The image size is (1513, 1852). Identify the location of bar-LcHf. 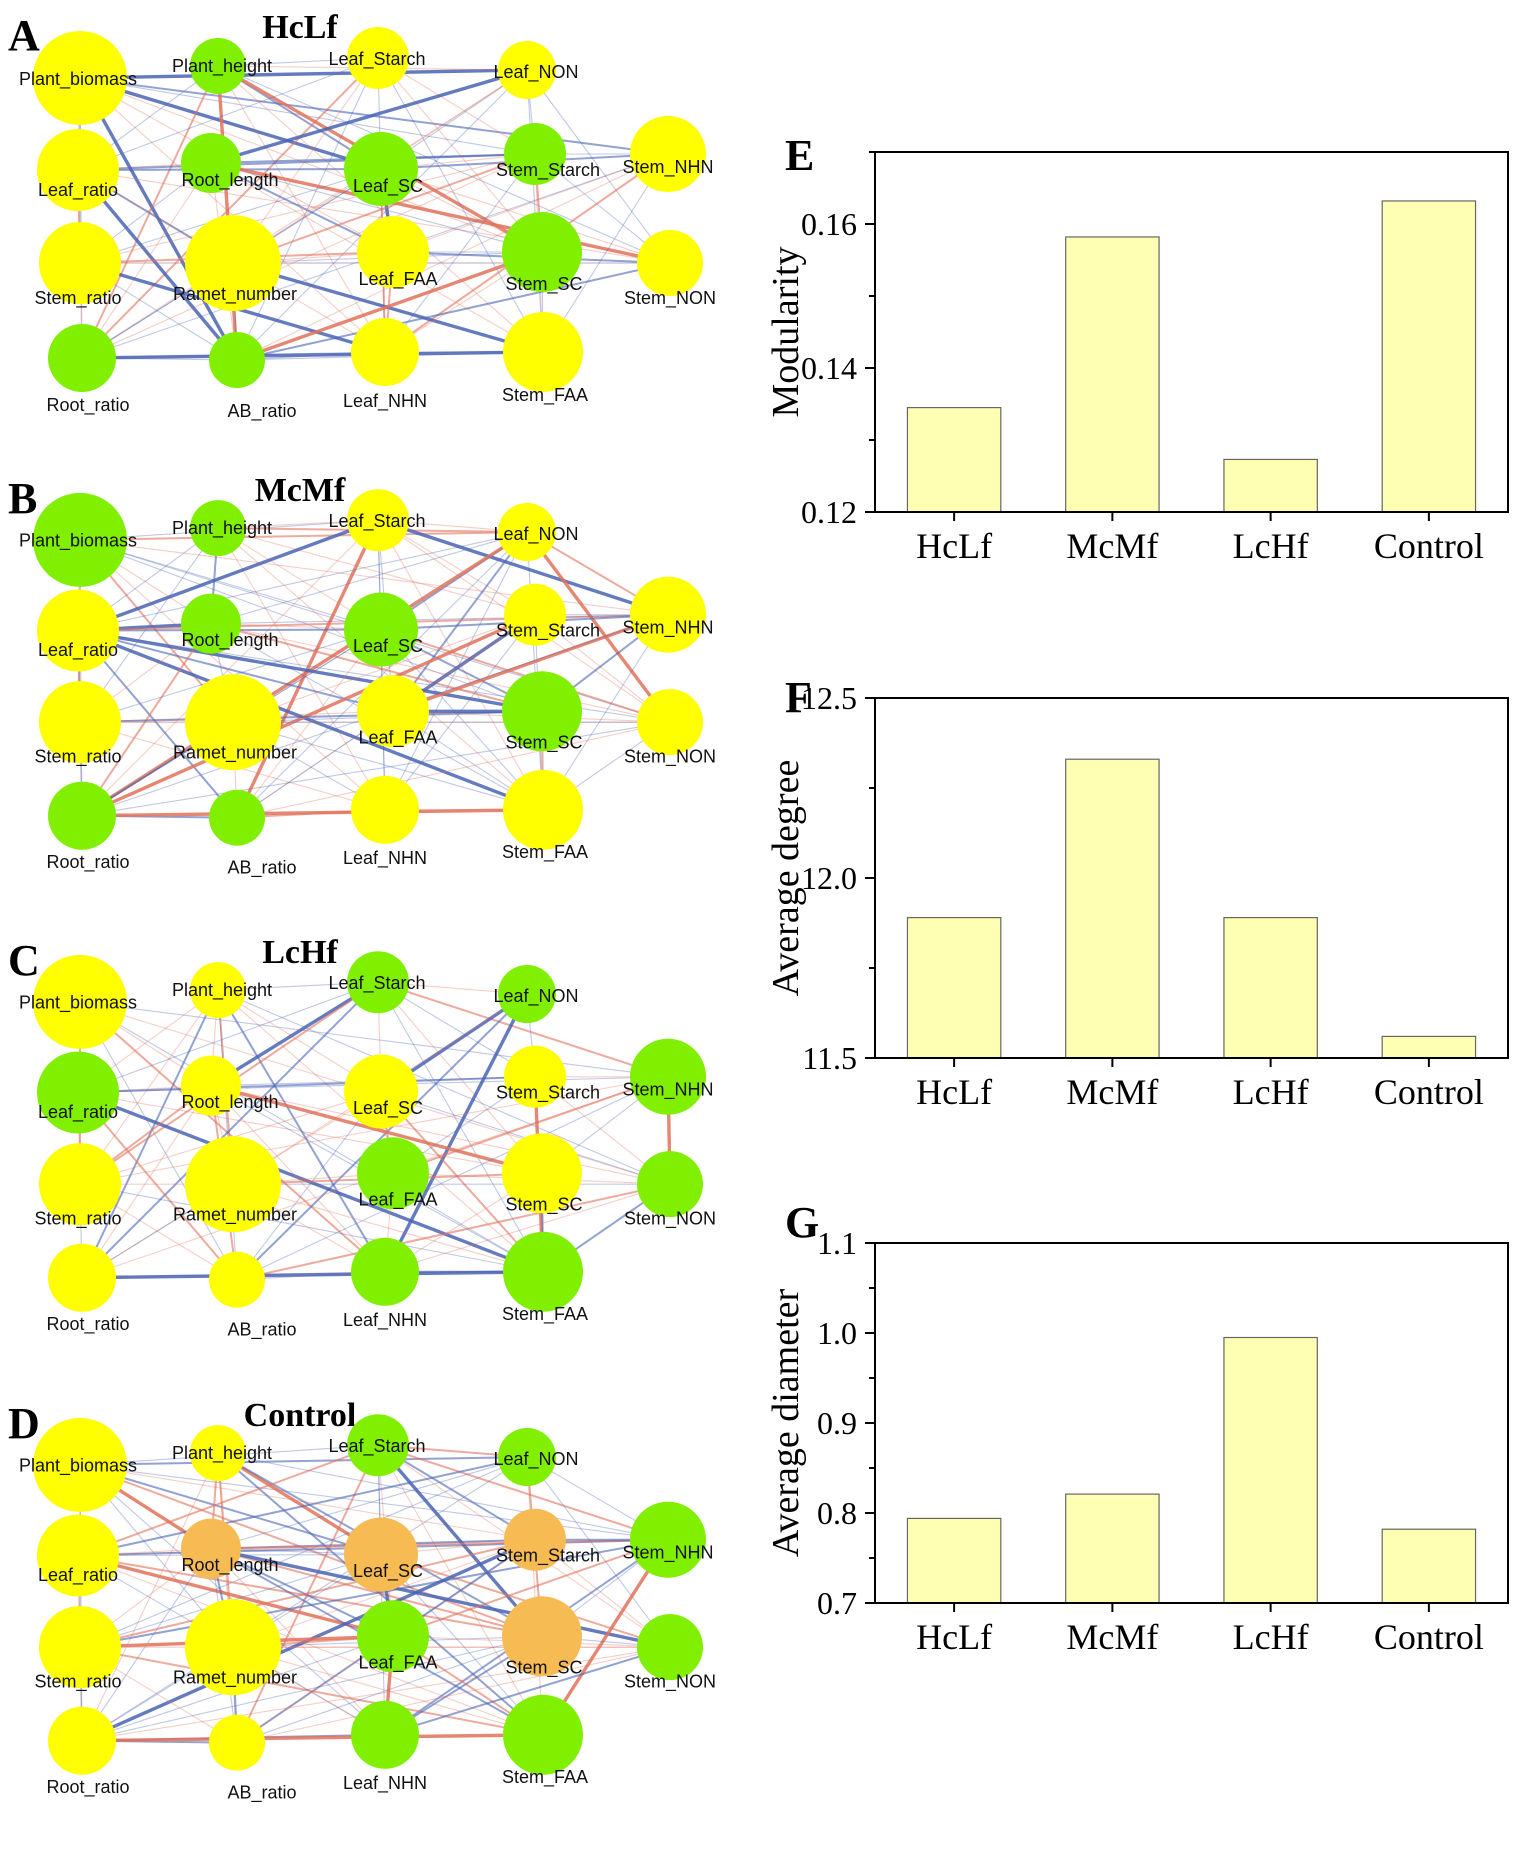
(1270, 987).